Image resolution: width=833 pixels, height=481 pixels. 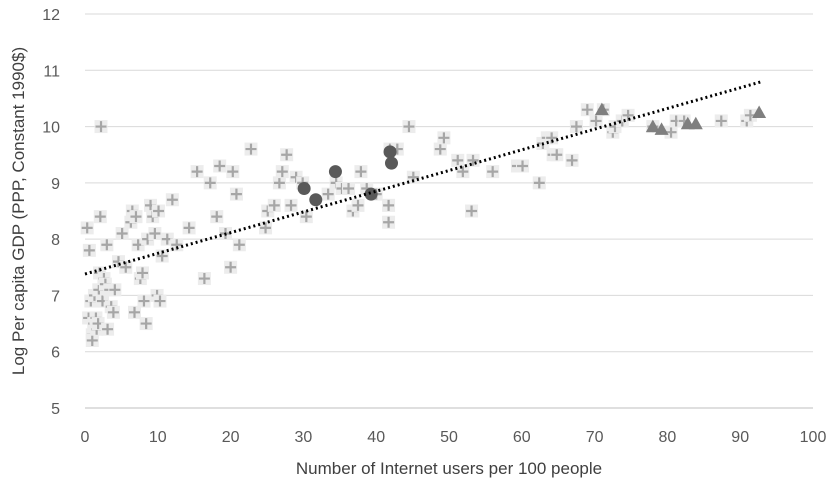 What do you see at coordinates (231, 437) in the screenshot?
I see `x-tick-label: 20` at bounding box center [231, 437].